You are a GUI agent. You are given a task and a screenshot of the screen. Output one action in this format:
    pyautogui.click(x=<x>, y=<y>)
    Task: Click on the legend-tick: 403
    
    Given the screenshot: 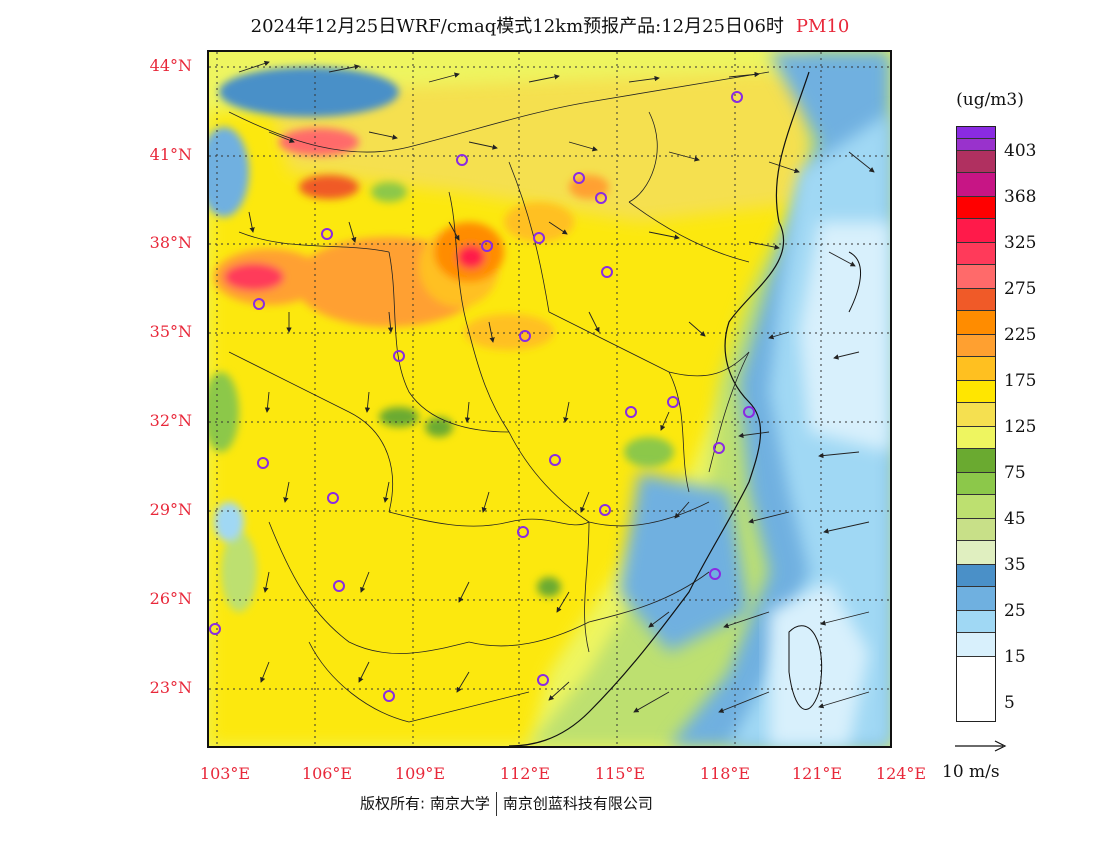 What is the action you would take?
    pyautogui.click(x=1020, y=151)
    